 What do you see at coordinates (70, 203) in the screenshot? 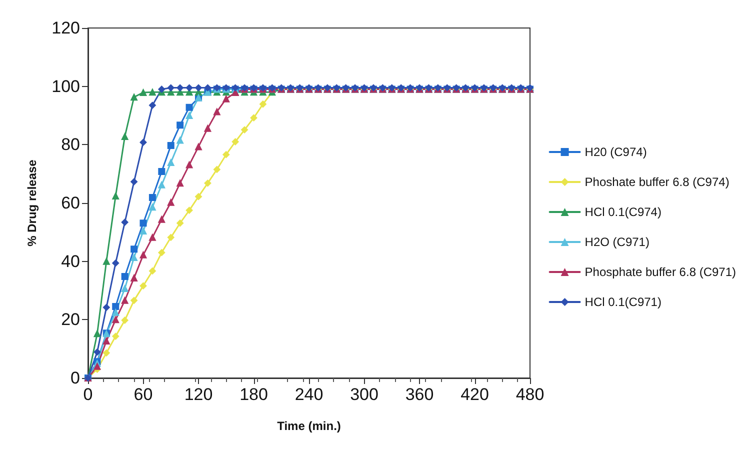
I see `y-tick-label: 60` at bounding box center [70, 203].